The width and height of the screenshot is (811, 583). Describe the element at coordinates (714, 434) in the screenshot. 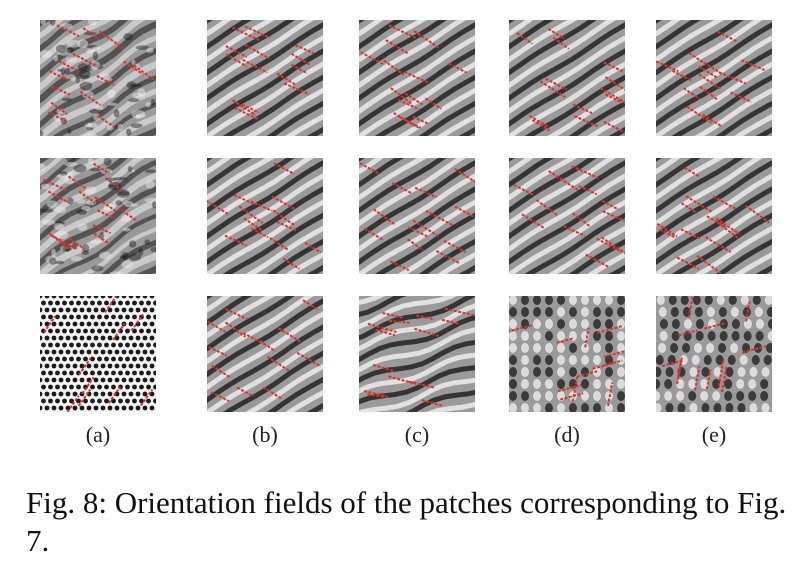

I see `column-label-e: (e)` at that location.